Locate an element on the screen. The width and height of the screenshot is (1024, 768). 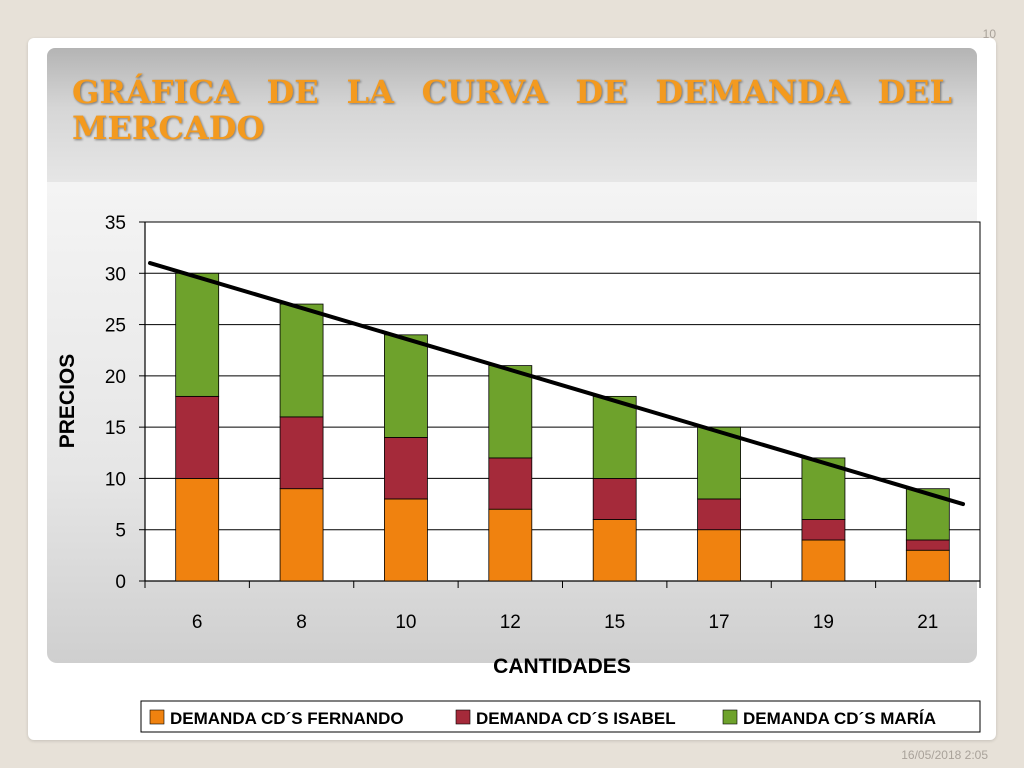
x-tick-labels: 6 8 10 12 15 17 19 21 is located at coordinates (565, 622).